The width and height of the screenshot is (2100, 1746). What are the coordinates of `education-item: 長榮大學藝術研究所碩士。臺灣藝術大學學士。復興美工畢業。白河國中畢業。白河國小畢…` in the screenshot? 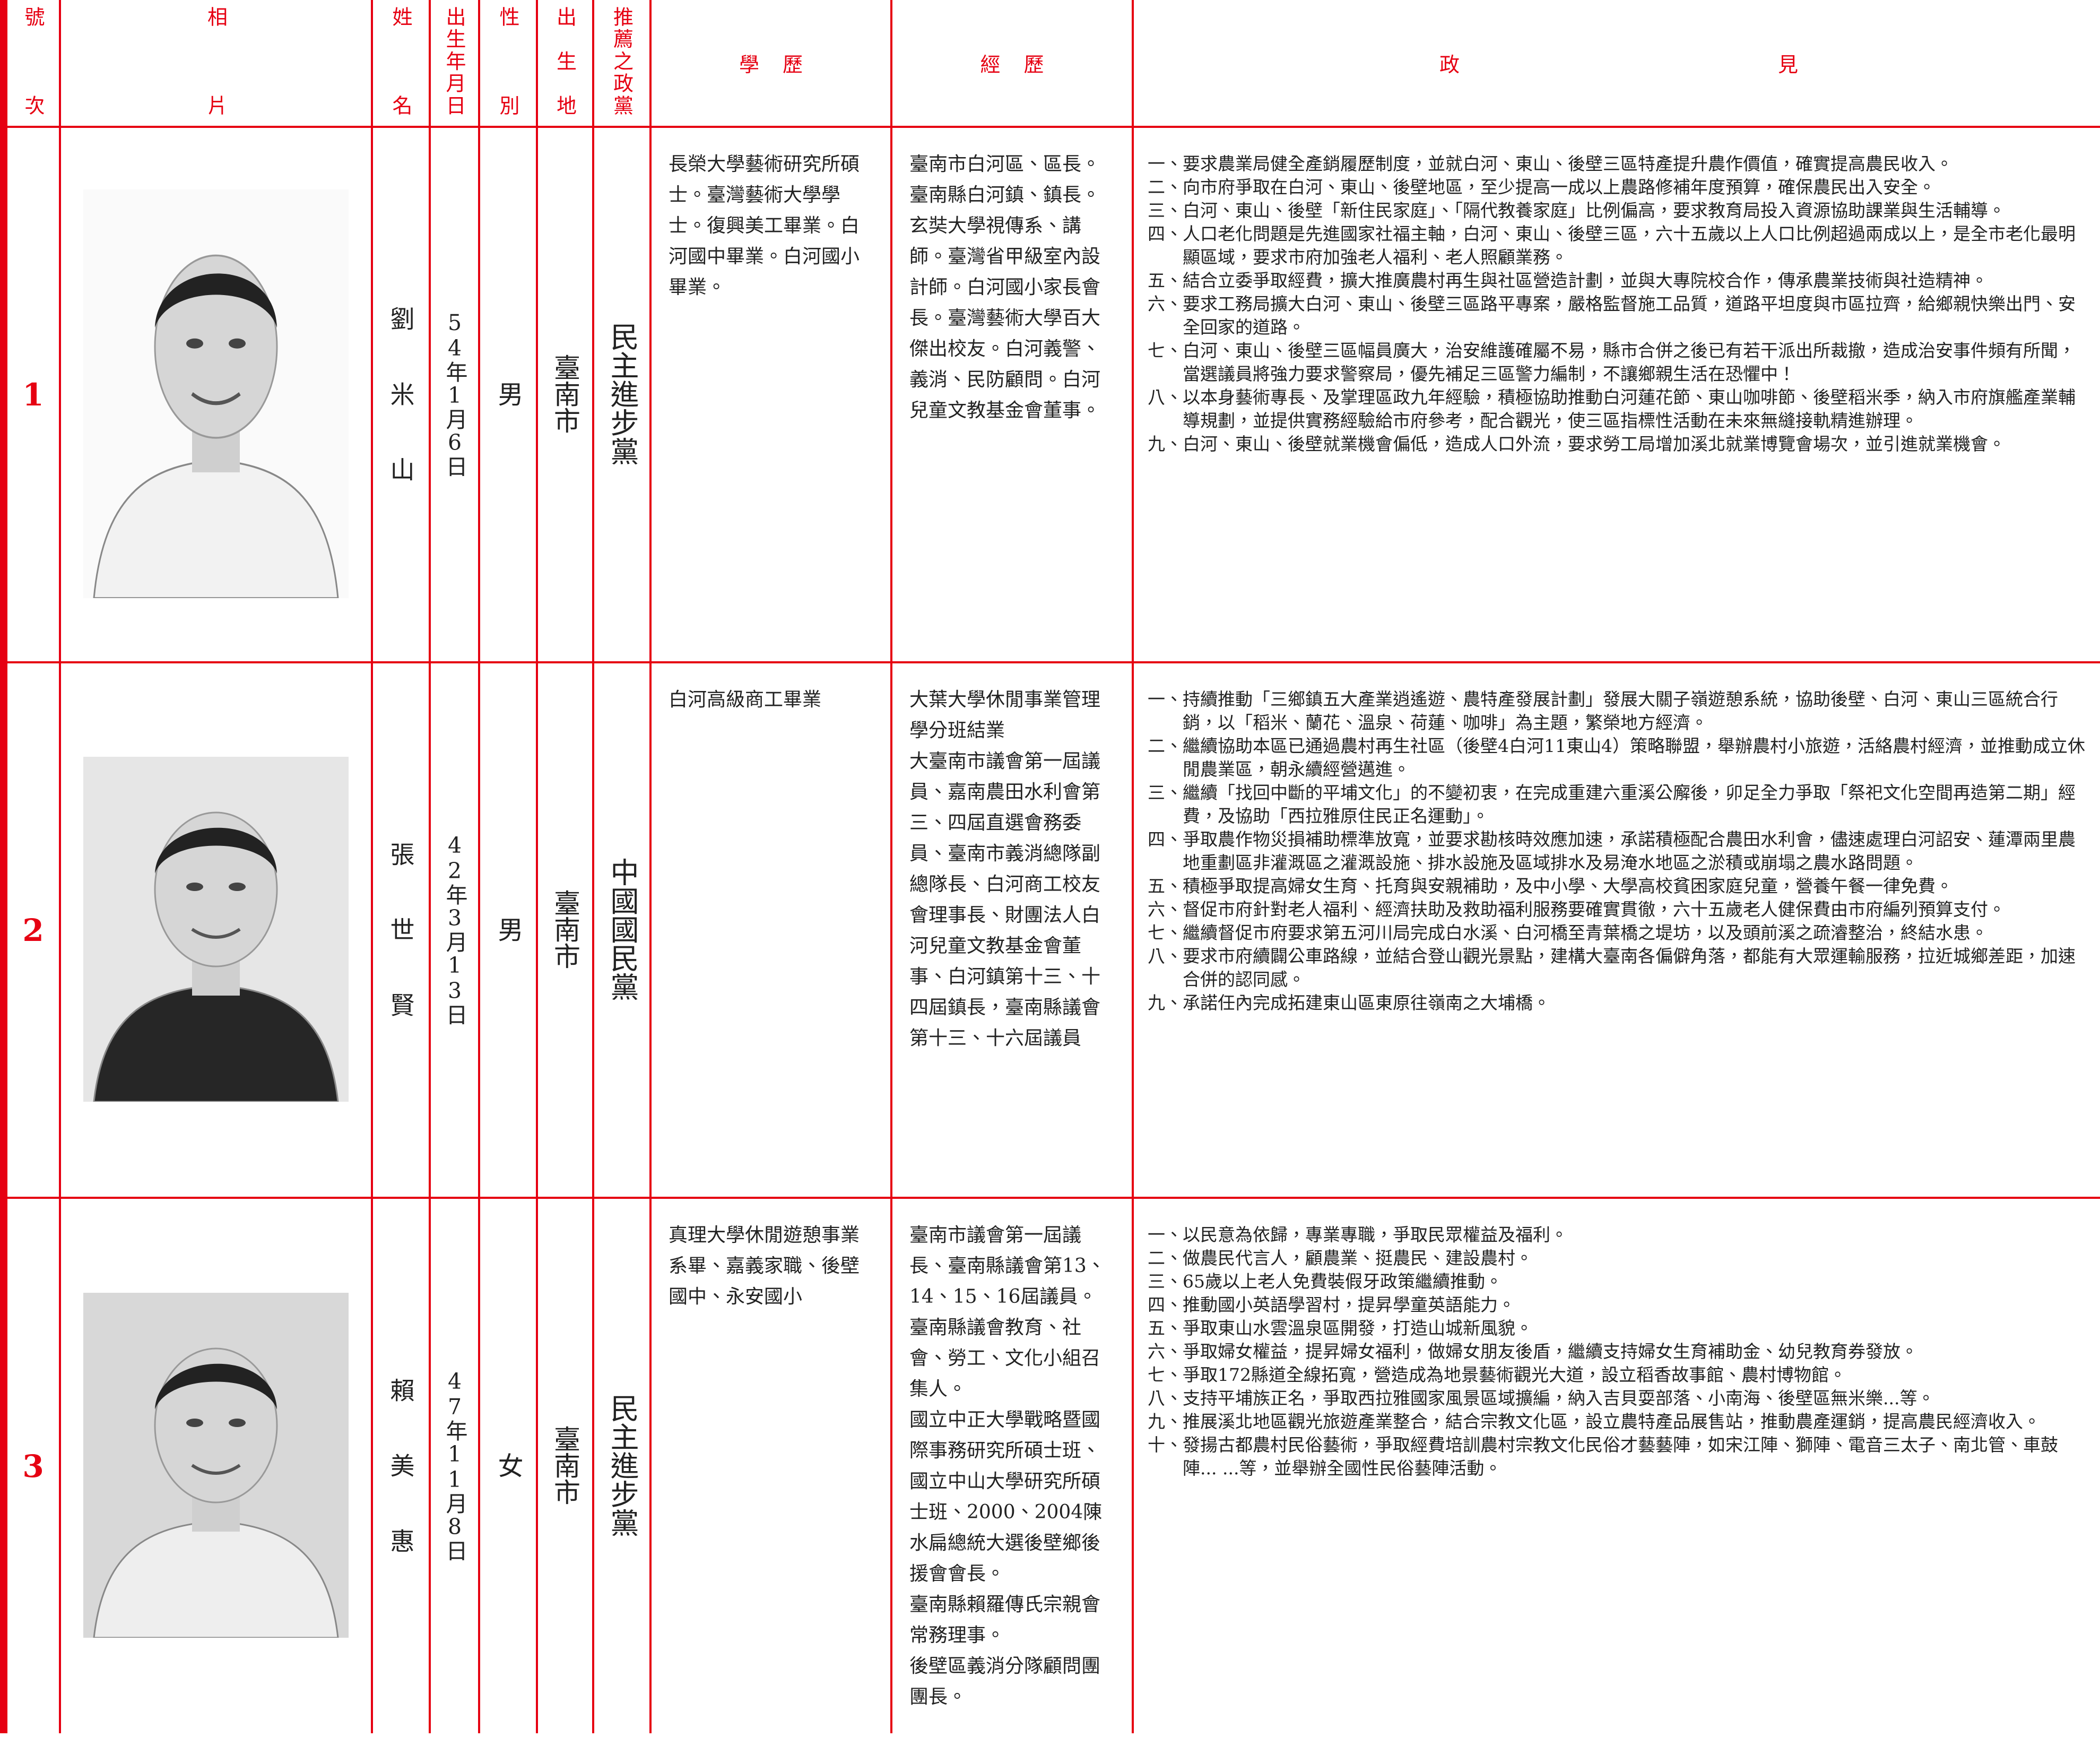 It's located at (764, 225).